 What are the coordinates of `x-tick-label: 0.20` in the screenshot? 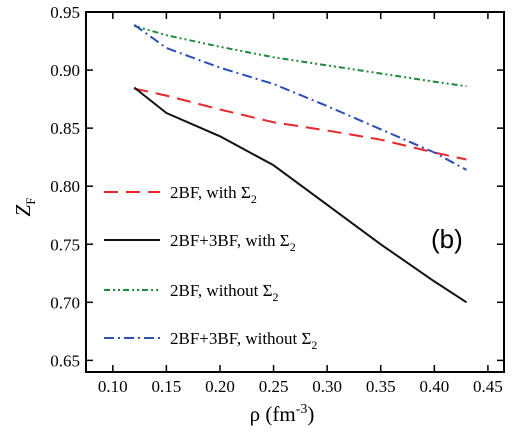 It's located at (220, 386).